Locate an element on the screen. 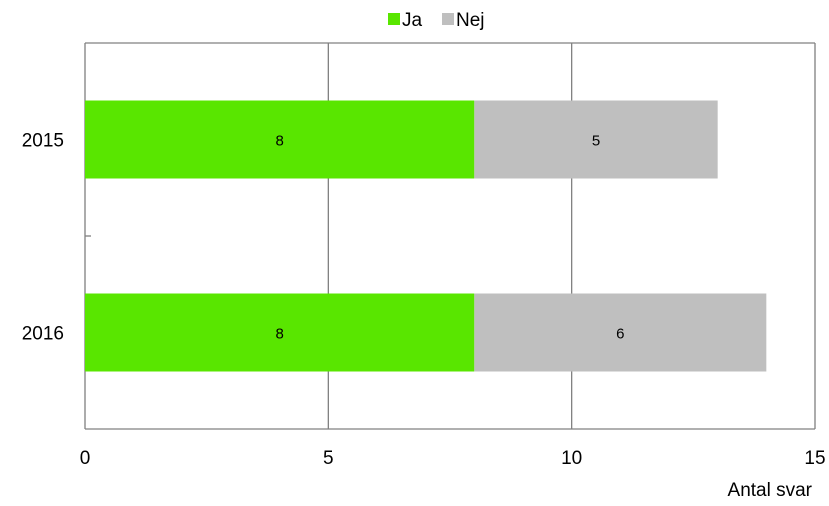  legend-label-nej: Nej is located at coordinates (470, 20).